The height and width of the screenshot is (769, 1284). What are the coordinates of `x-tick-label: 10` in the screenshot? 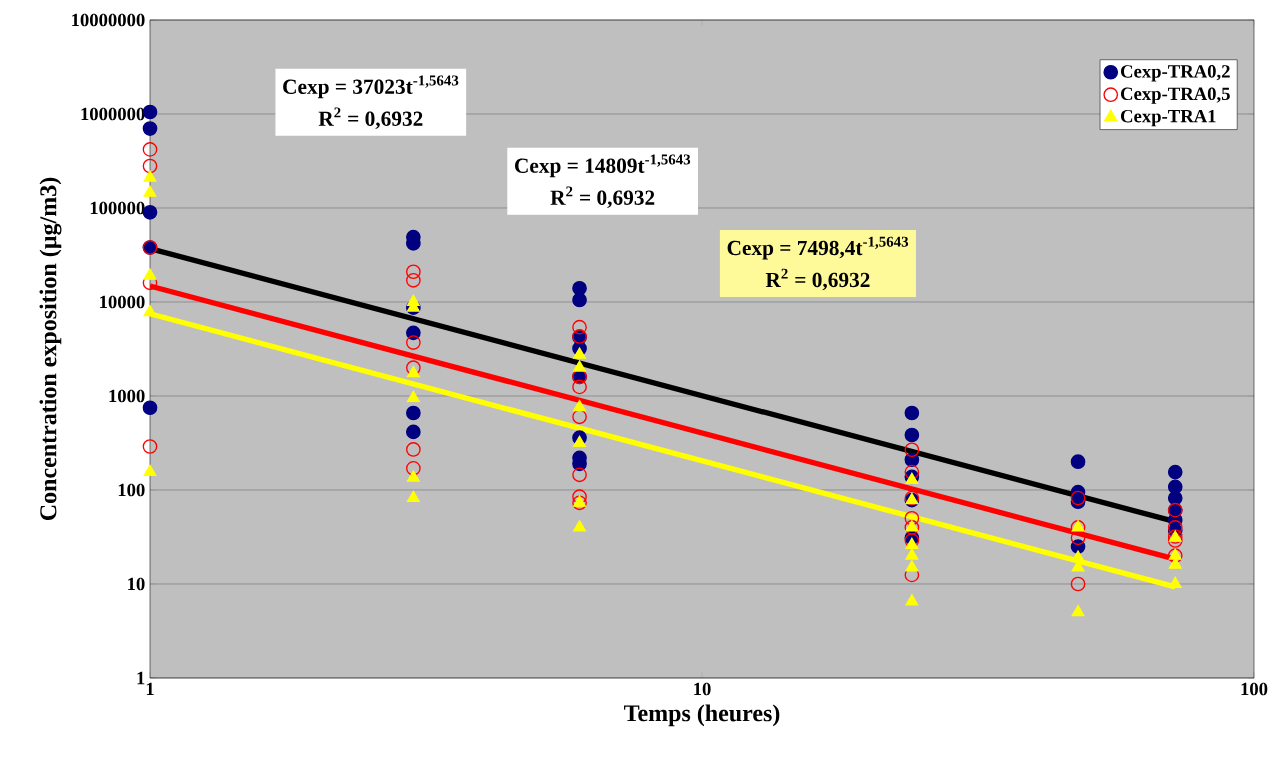 It's located at (702, 689).